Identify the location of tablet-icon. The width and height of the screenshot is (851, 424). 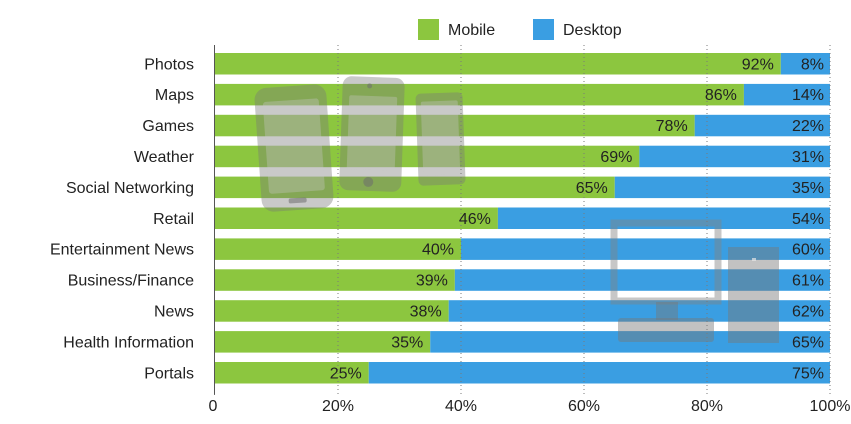
(372, 134).